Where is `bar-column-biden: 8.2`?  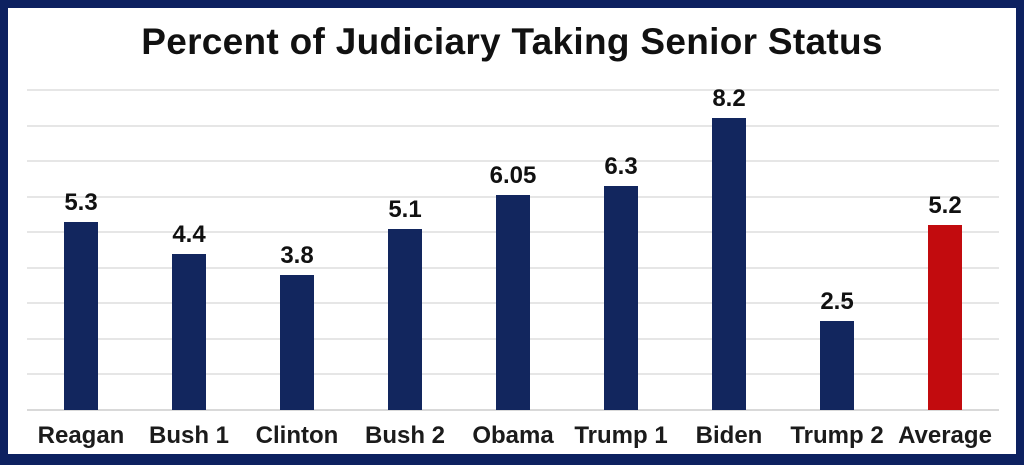
bar-column-biden: 8.2 is located at coordinates (729, 247).